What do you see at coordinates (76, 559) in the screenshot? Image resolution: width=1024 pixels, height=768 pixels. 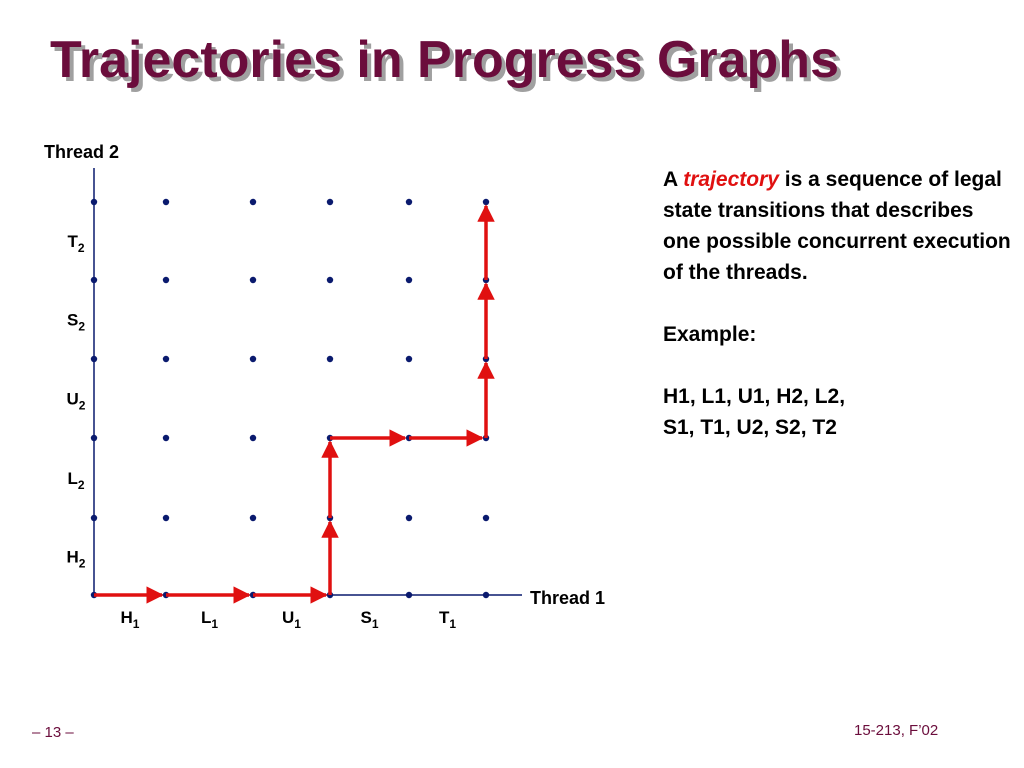 I see `y-step-label: H2` at bounding box center [76, 559].